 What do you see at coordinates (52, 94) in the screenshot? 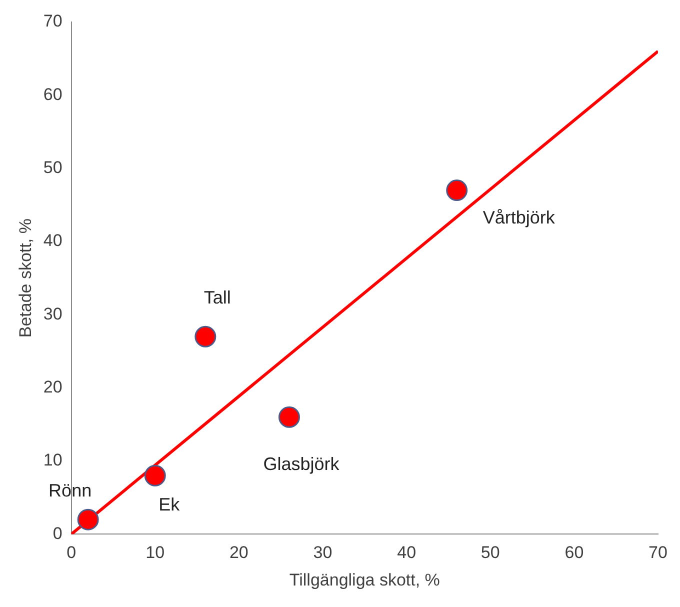
I see `y-tick-label: 60` at bounding box center [52, 94].